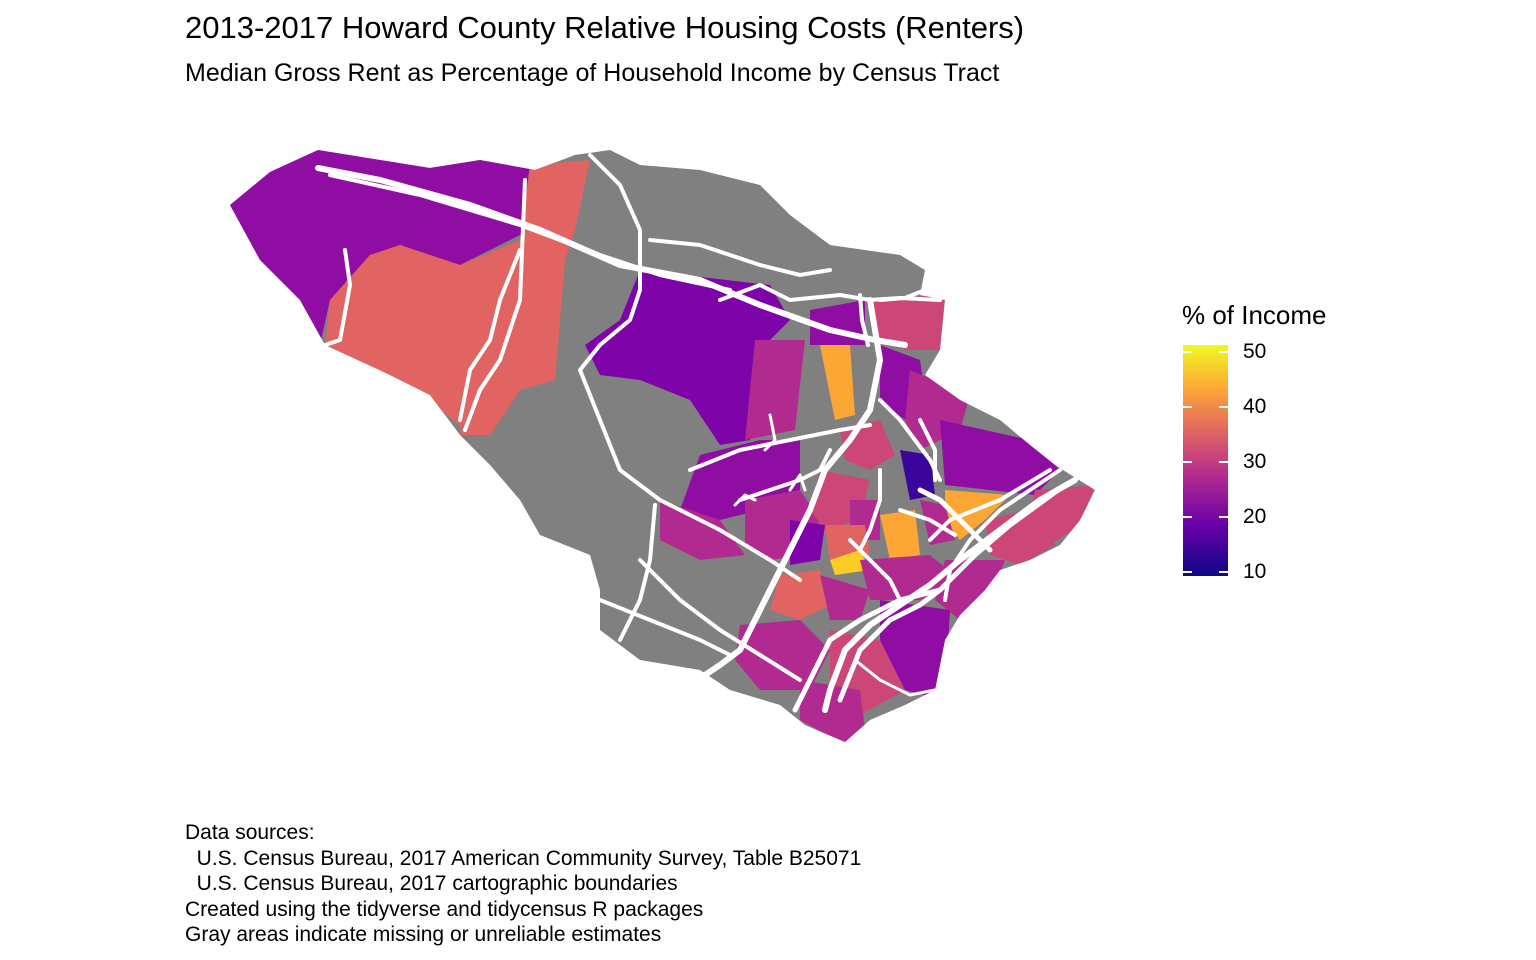 This screenshot has width=1536, height=960. Describe the element at coordinates (745, 500) in the screenshot. I see `road-columbia-spur-a` at that location.